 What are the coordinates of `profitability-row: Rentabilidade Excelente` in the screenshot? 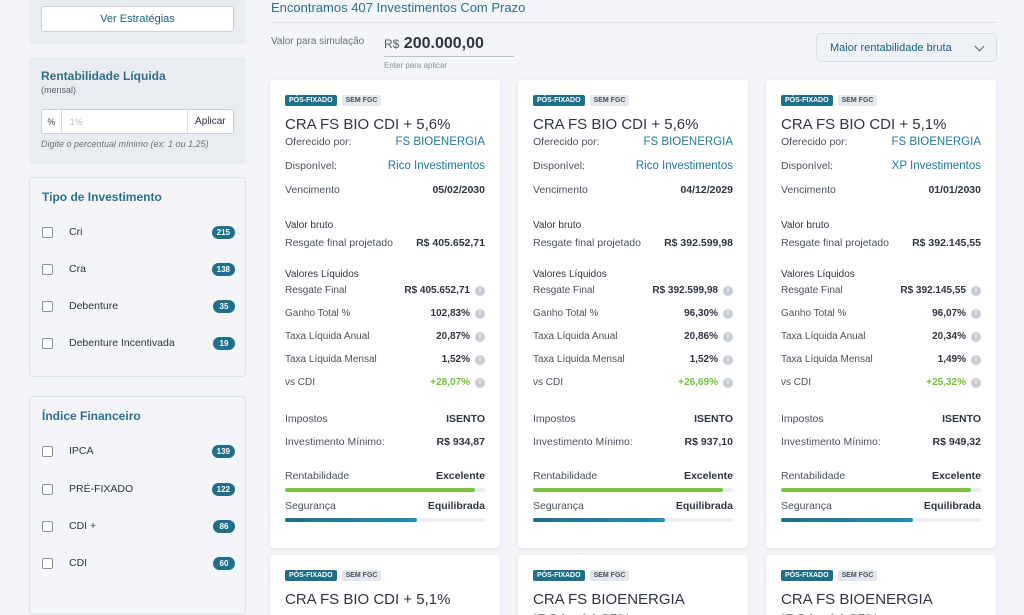 It's located at (385, 476).